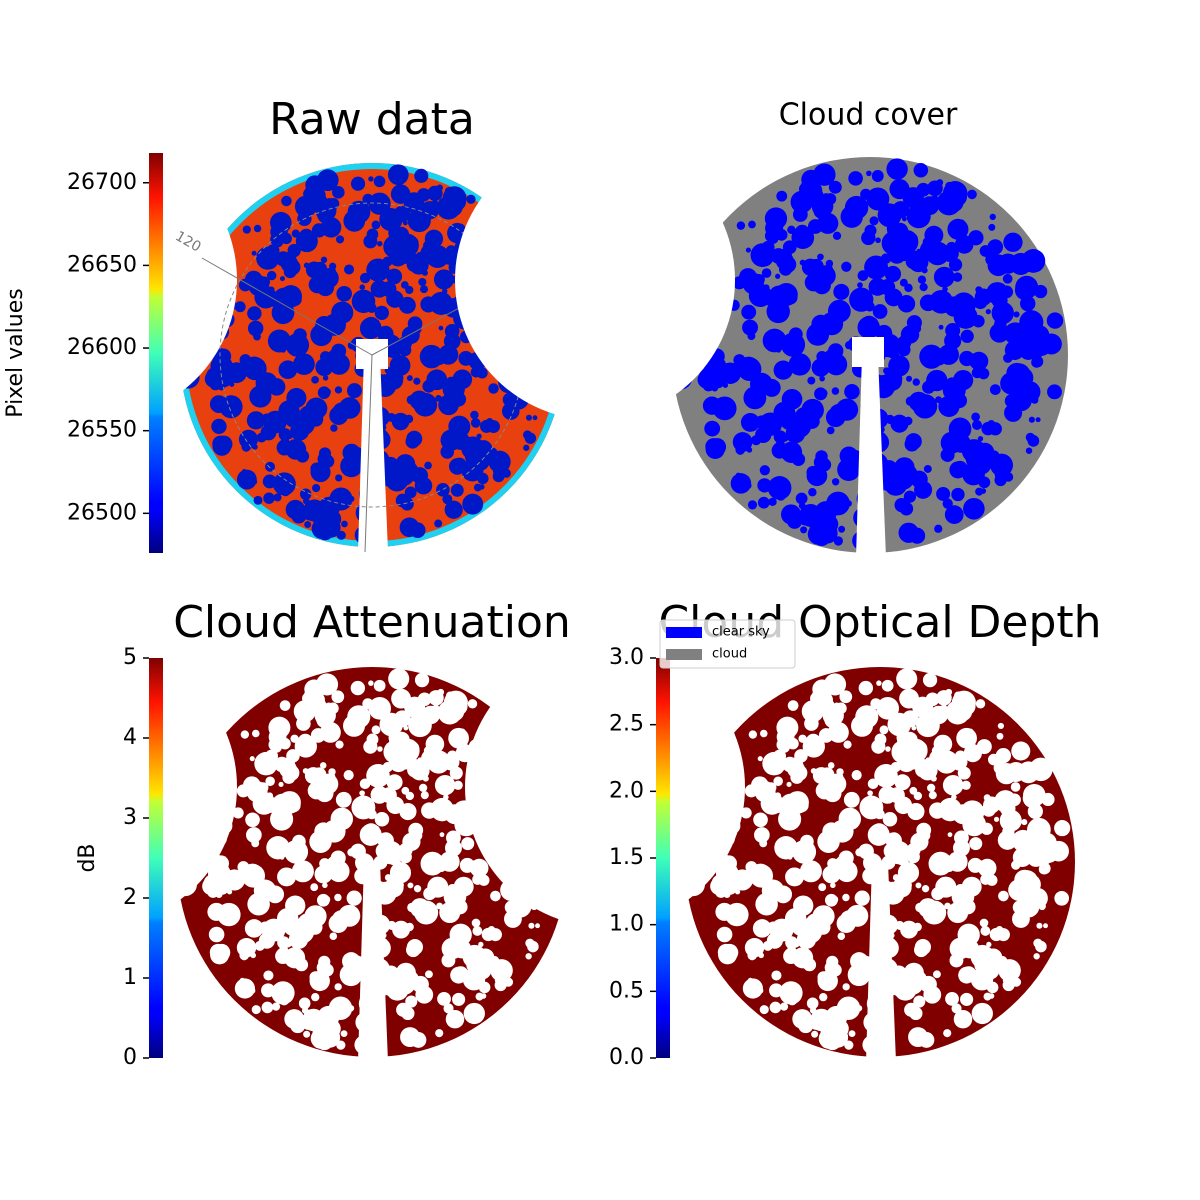  I want to click on colorbar-label: dB, so click(87, 857).